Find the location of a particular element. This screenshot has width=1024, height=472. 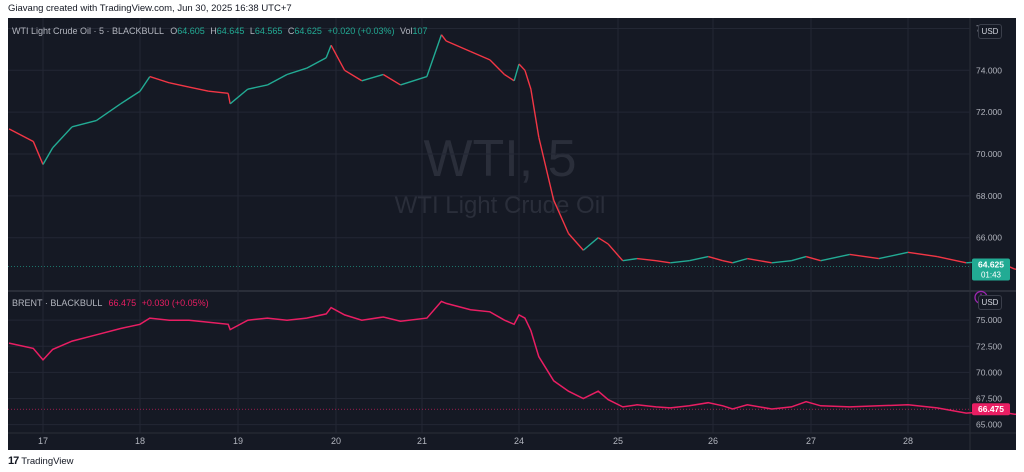

wti-y-tick-label: 70.000 is located at coordinates (989, 154).